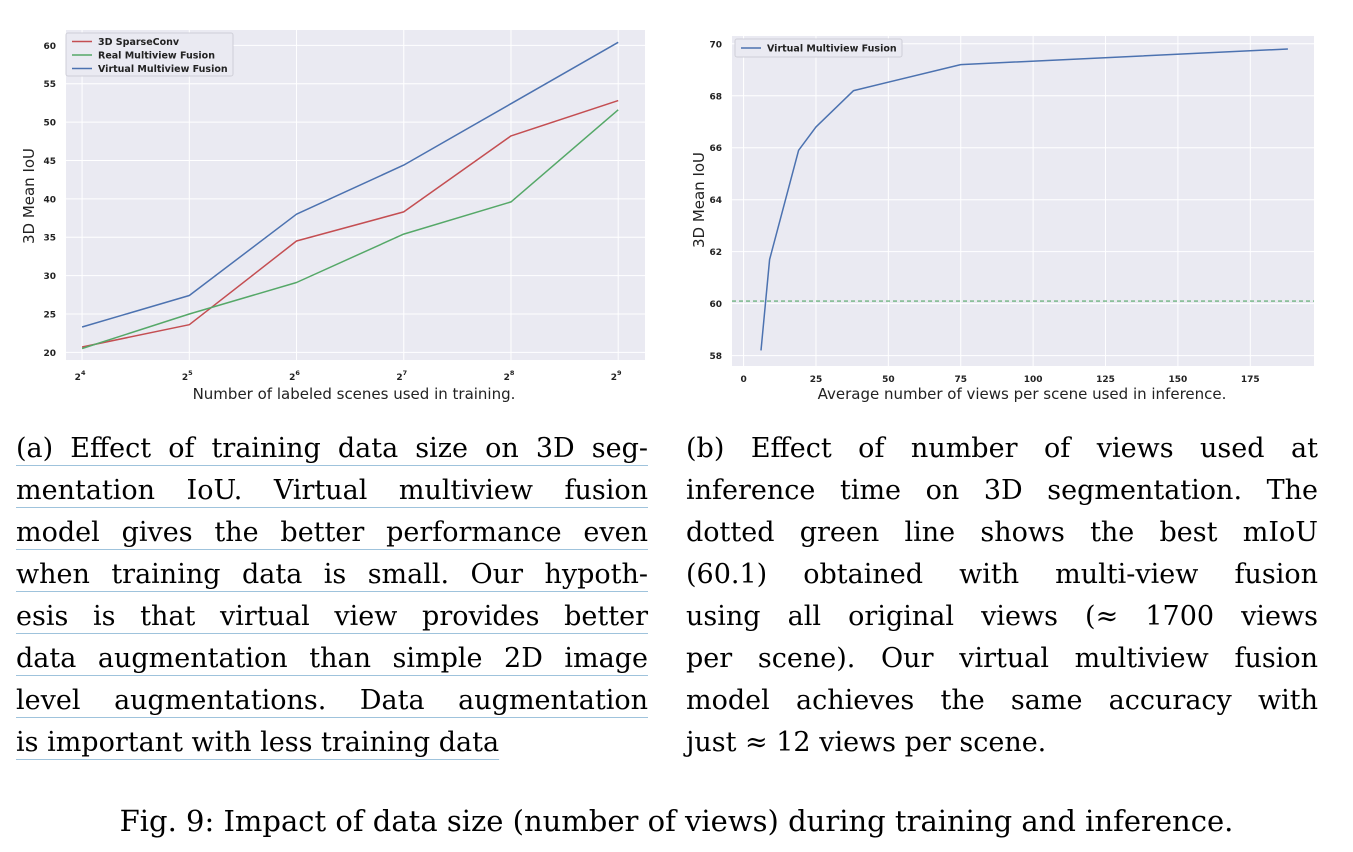 This screenshot has width=1353, height=852. What do you see at coordinates (1250, 380) in the screenshot?
I see `x-tick-label: 175` at bounding box center [1250, 380].